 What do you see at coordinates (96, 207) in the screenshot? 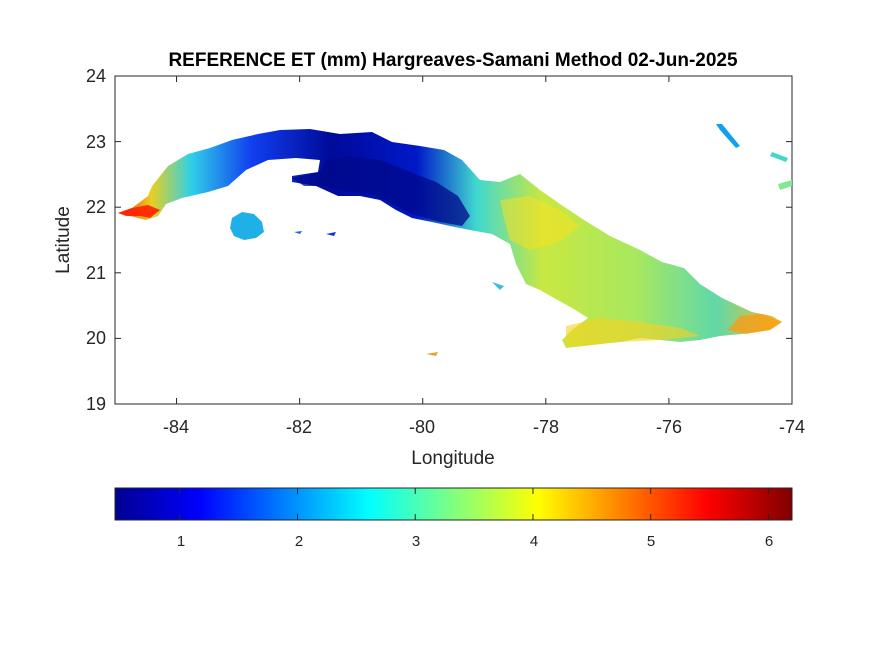
I see `y-tick-label: 22` at bounding box center [96, 207].